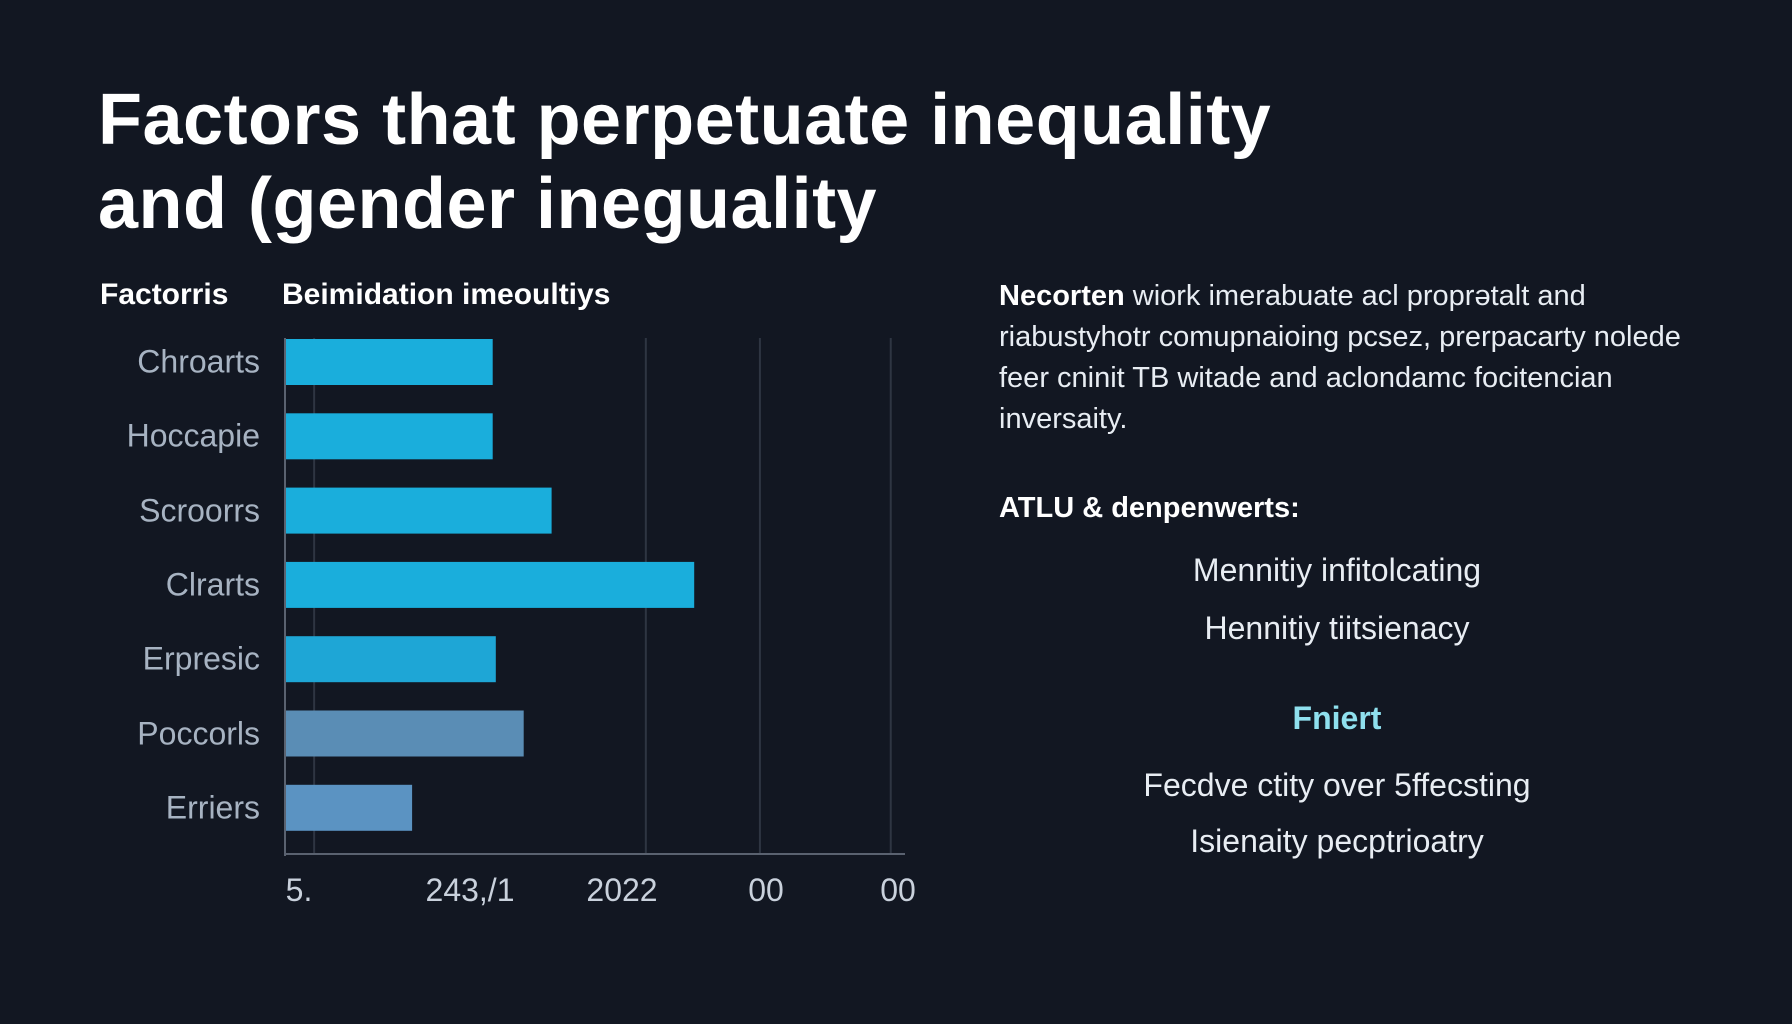 The height and width of the screenshot is (1024, 1792). What do you see at coordinates (1337, 718) in the screenshot?
I see `accent-heading: Fniert` at bounding box center [1337, 718].